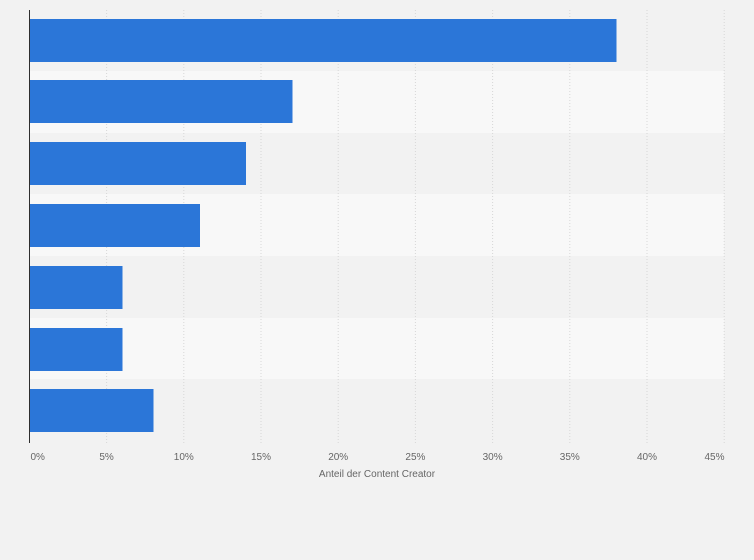  I want to click on svg-text: 10%, so click(184, 457).